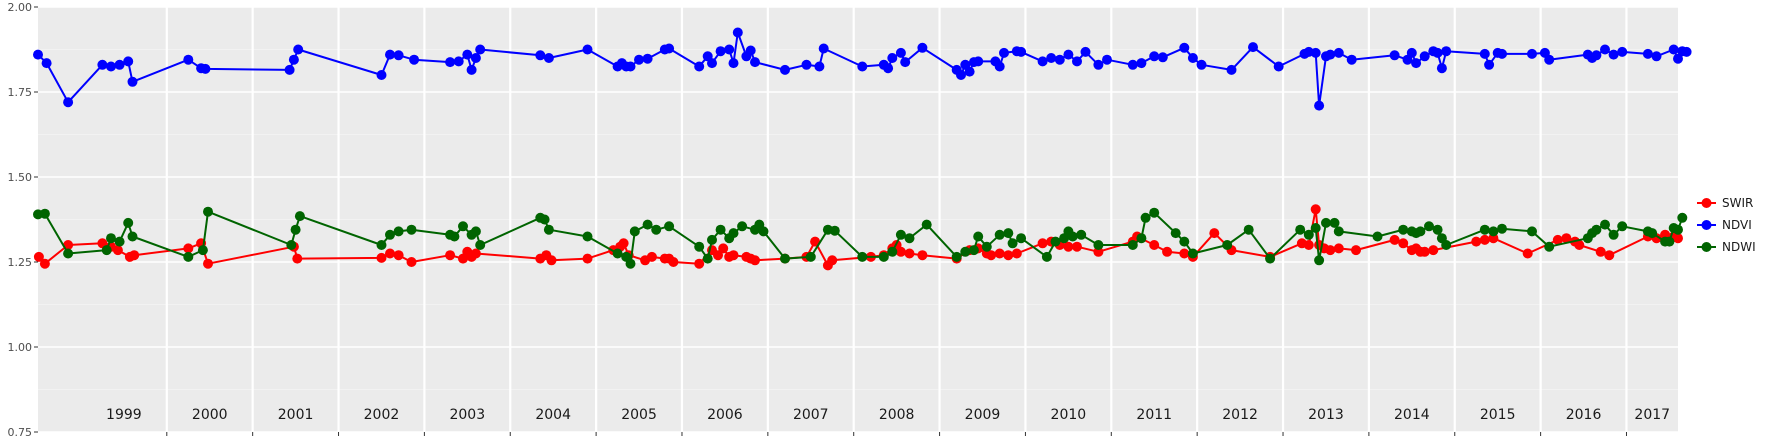 The width and height of the screenshot is (1773, 442). What do you see at coordinates (725, 415) in the screenshot?
I see `year-label: 2006` at bounding box center [725, 415].